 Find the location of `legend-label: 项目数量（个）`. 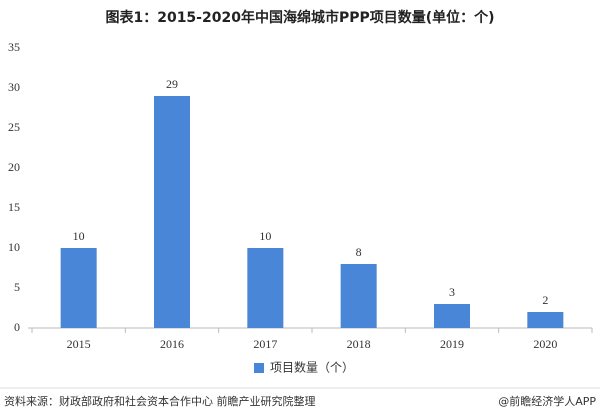

legend-label: 项目数量（个） is located at coordinates (312, 367).